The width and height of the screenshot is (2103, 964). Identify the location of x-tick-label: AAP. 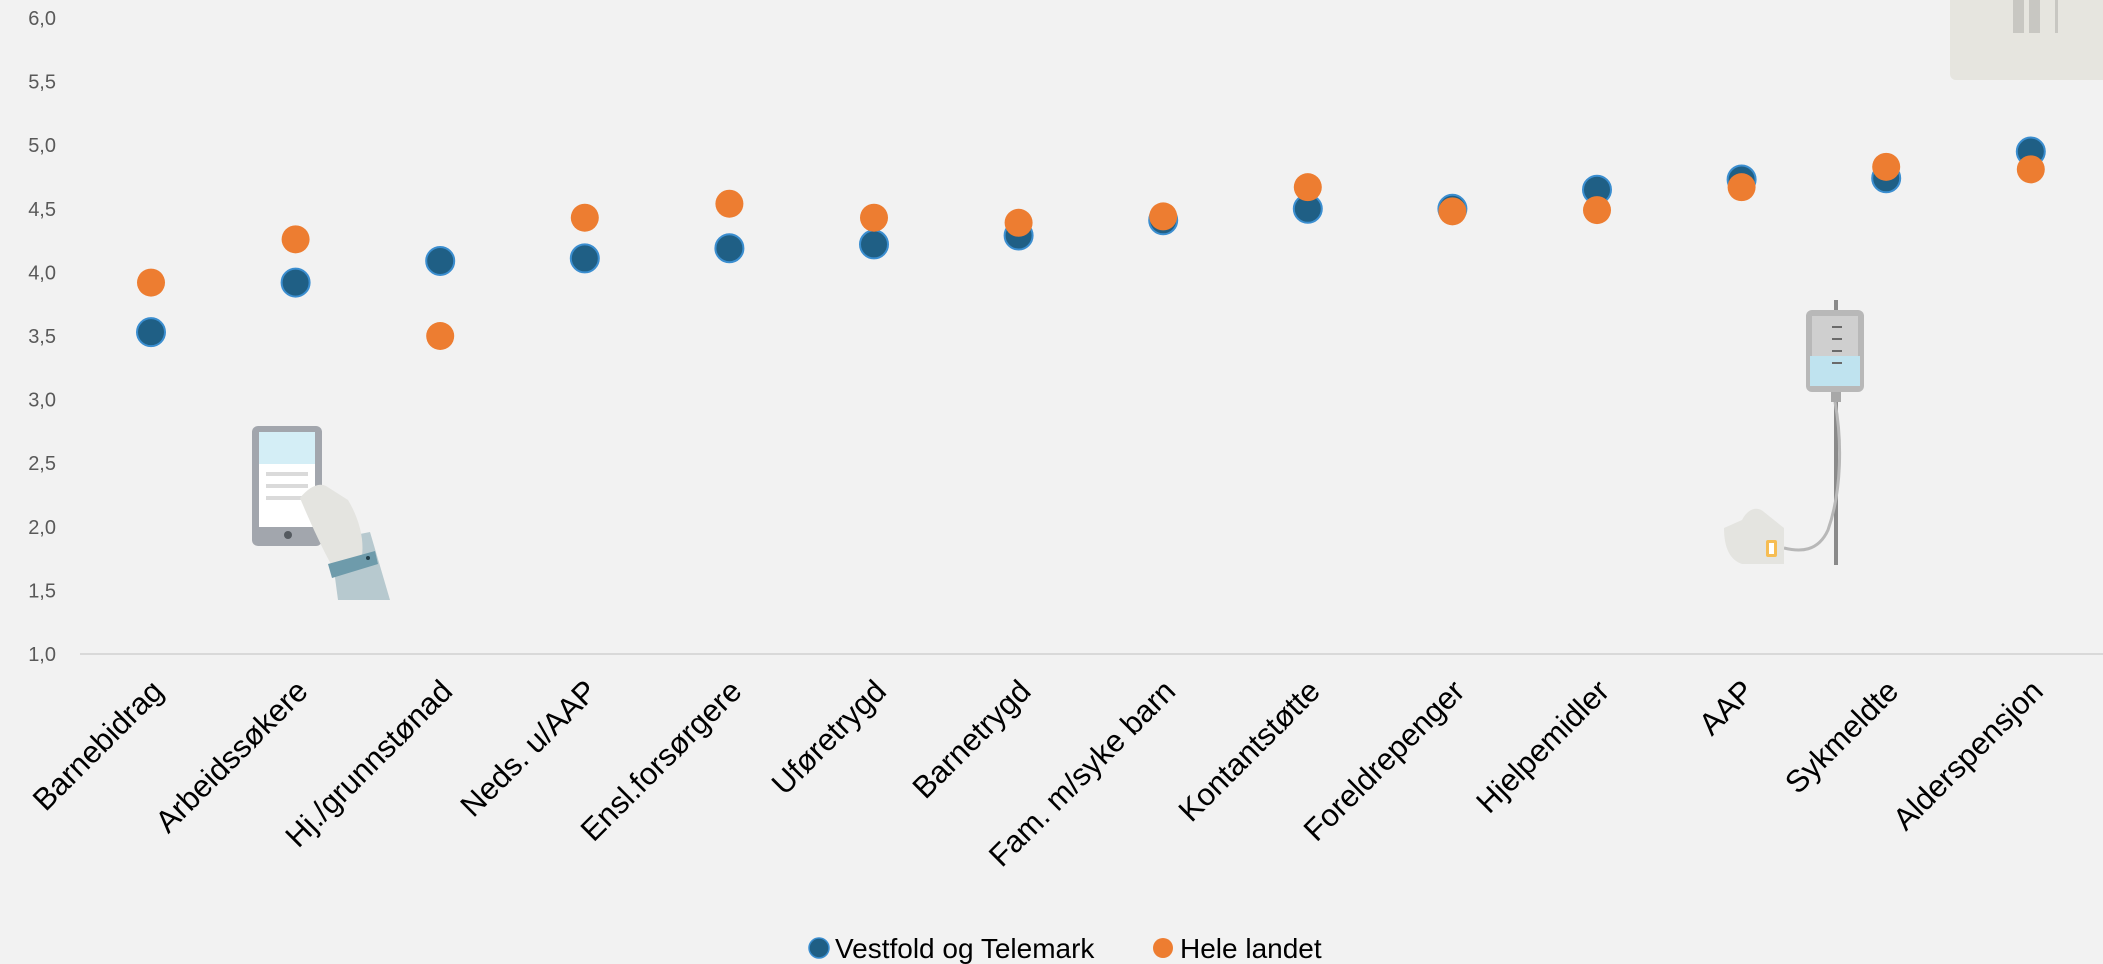
(1726, 707).